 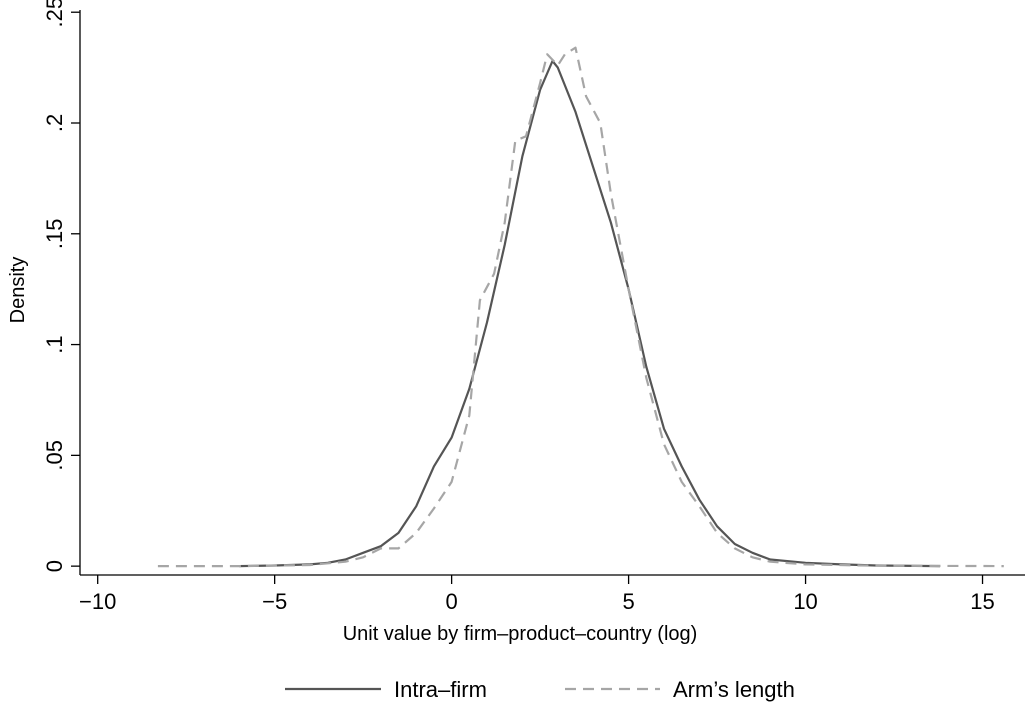 I want to click on x-axis-ticks: −10 −5 0 5 10 15, so click(x=537, y=594).